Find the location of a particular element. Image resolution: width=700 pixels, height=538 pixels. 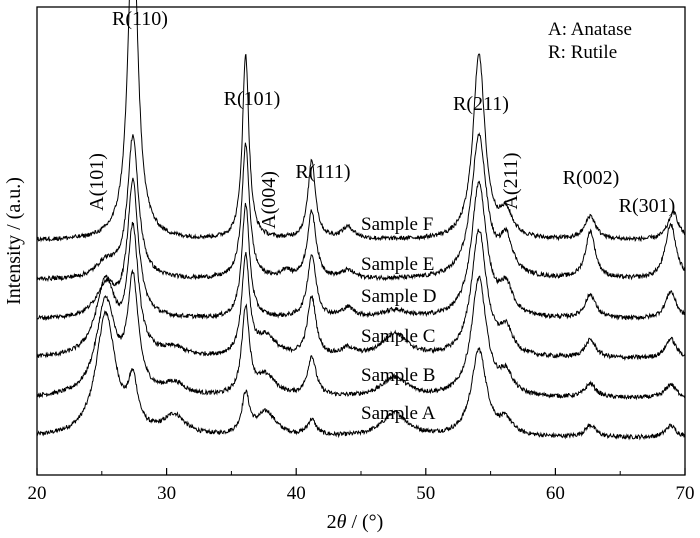

x-tick-label: 20 is located at coordinates (37, 493).